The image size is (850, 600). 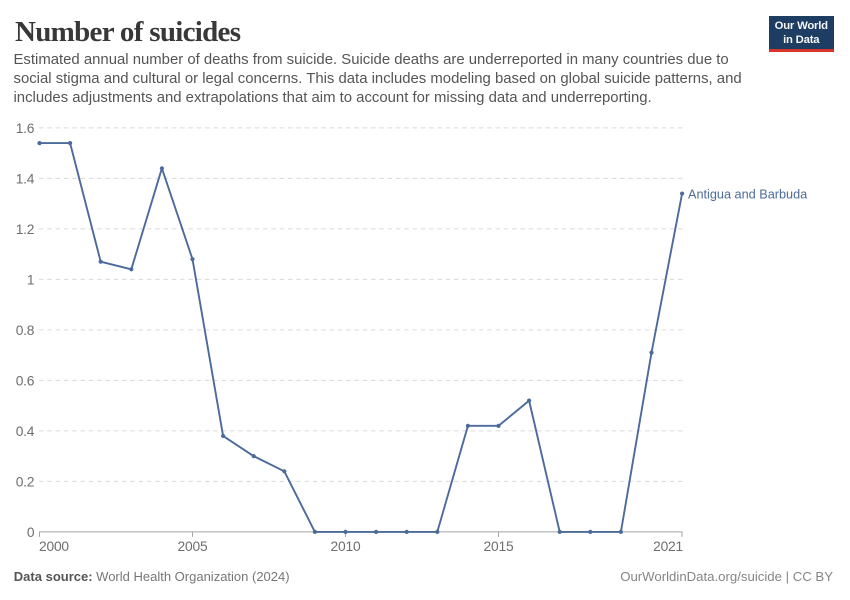 I want to click on svg-text: Antigua and Barbuda, so click(x=748, y=194).